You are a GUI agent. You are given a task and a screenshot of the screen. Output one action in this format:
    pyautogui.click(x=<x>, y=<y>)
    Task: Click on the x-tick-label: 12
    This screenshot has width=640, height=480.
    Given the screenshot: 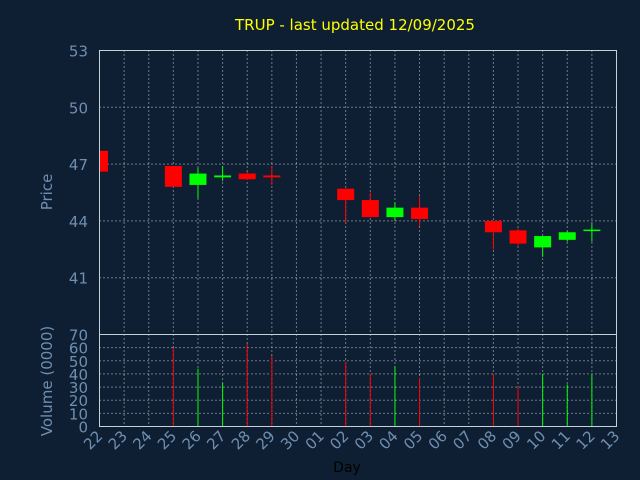 What is the action you would take?
    pyautogui.click(x=585, y=440)
    